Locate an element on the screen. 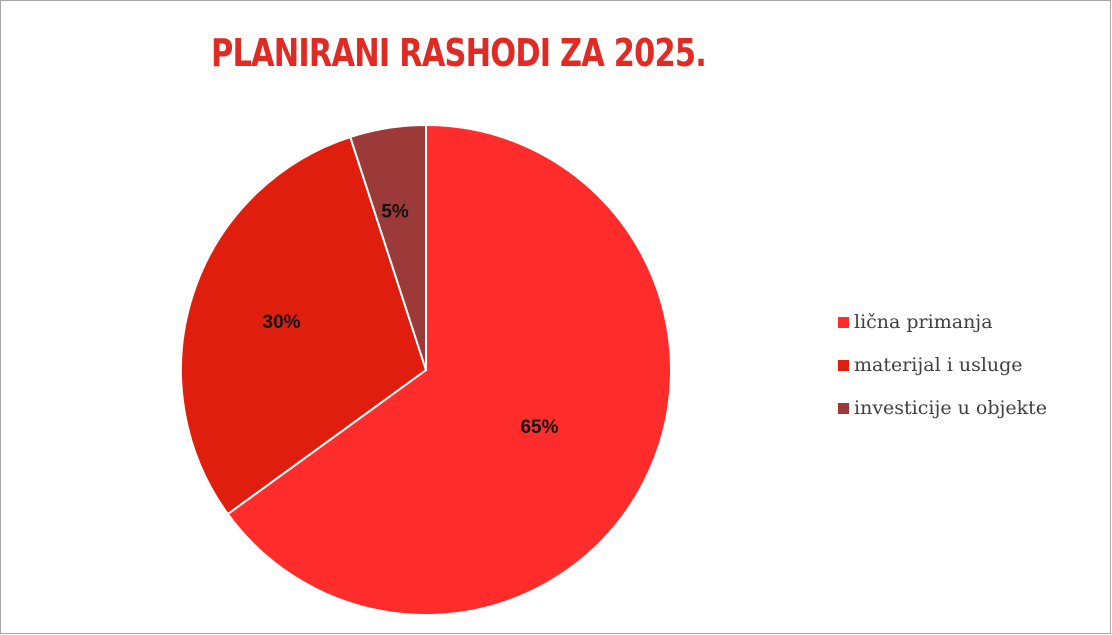 The height and width of the screenshot is (635, 1112). legend-label: lična primanja is located at coordinates (923, 322).